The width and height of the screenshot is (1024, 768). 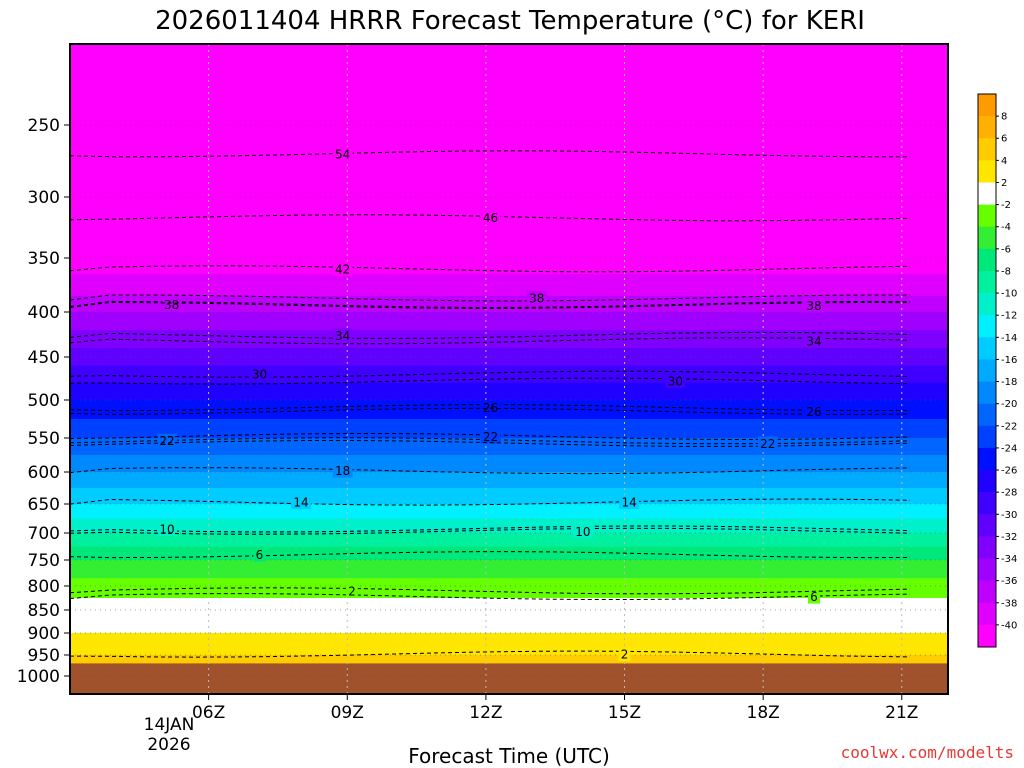 I want to click on colorbar-label: 4, so click(x=1004, y=161).